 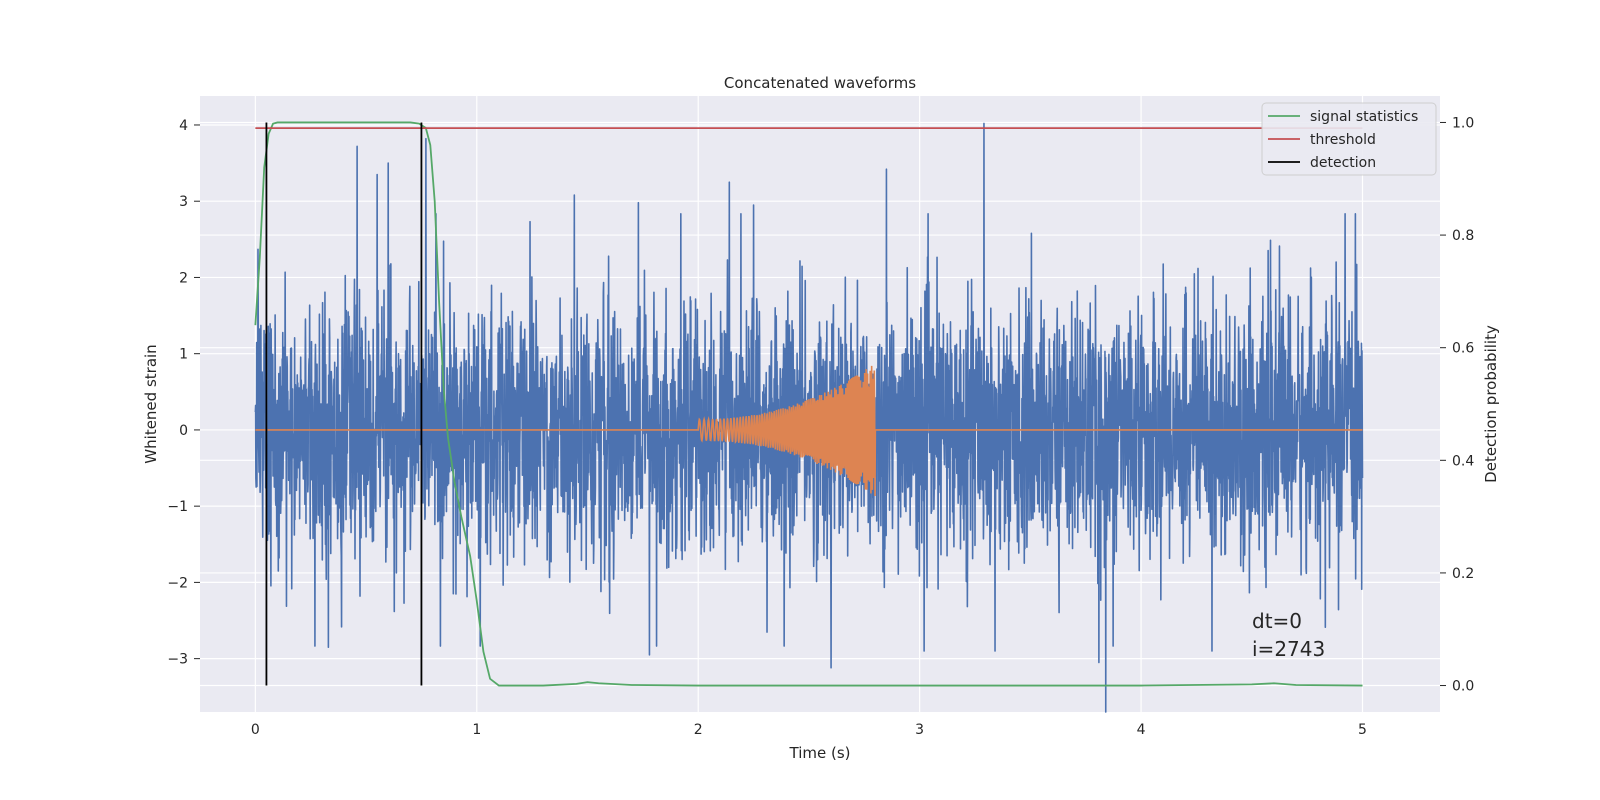 What do you see at coordinates (183, 126) in the screenshot?
I see `y-tick-label: 4` at bounding box center [183, 126].